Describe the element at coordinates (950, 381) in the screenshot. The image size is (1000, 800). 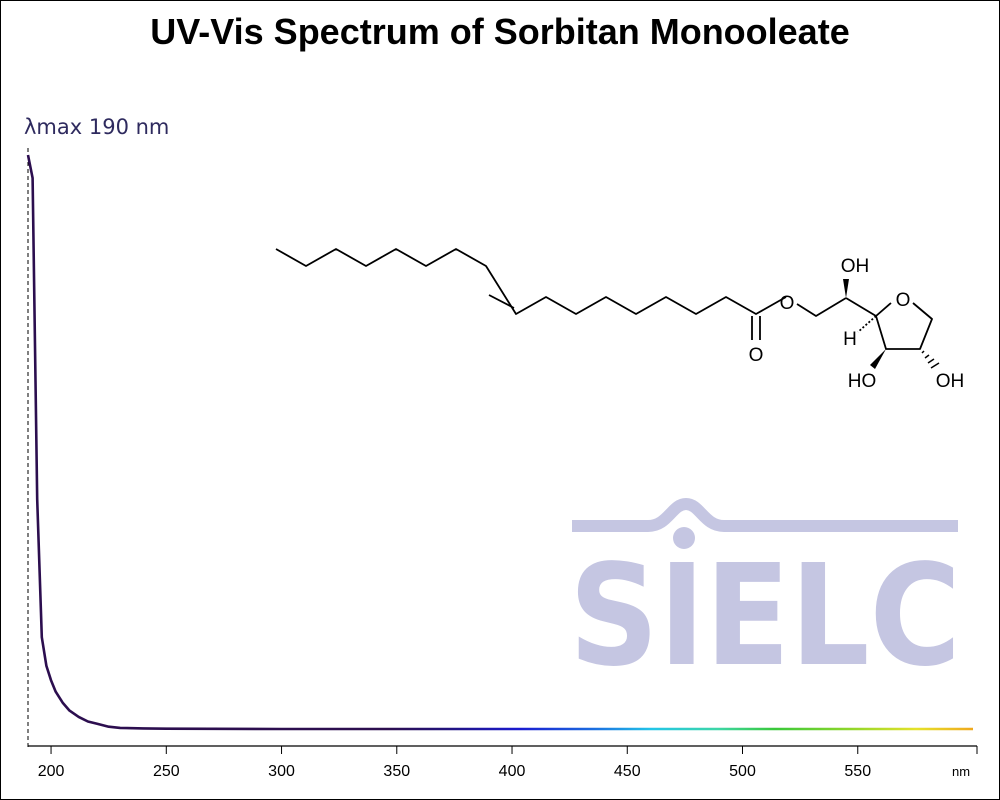
I see `atom-oh-right: OH` at that location.